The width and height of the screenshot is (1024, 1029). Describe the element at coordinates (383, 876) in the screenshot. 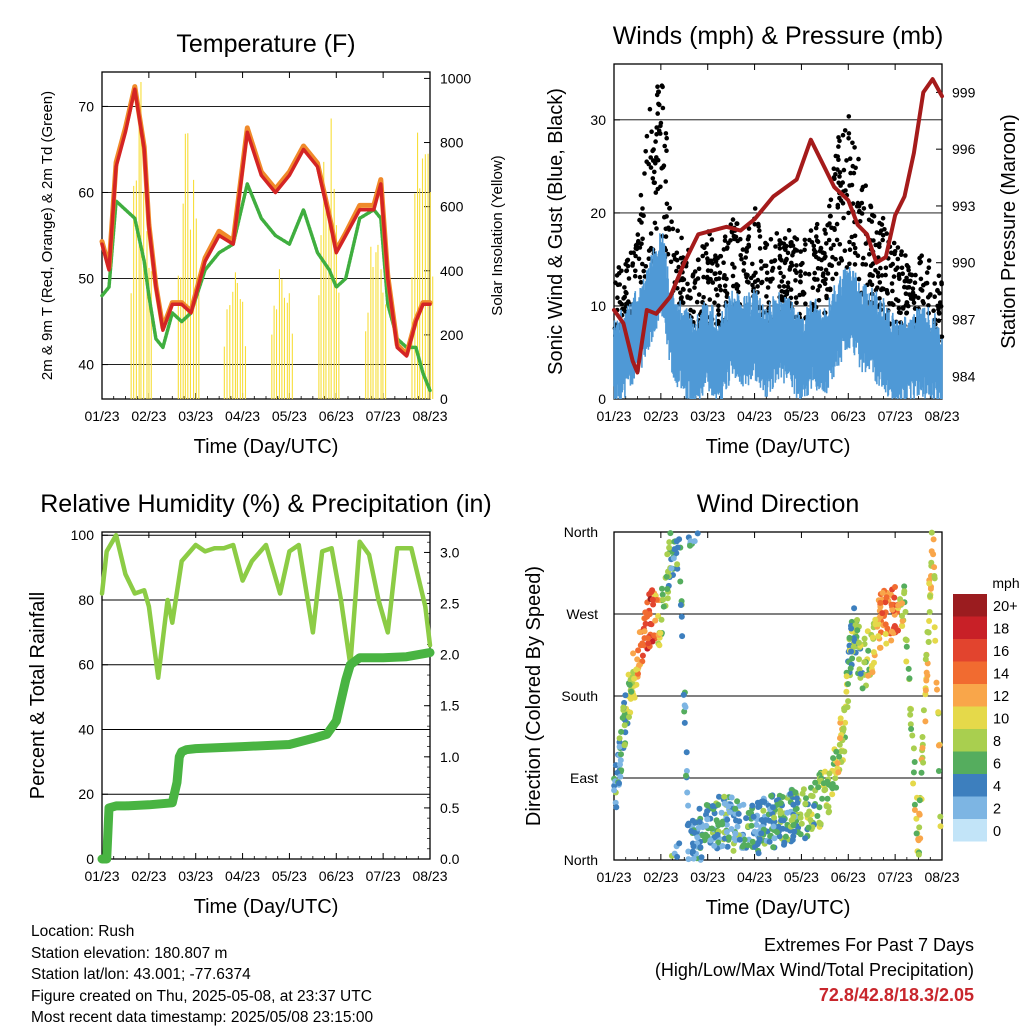

I see `x-tick-label: 07/23` at that location.